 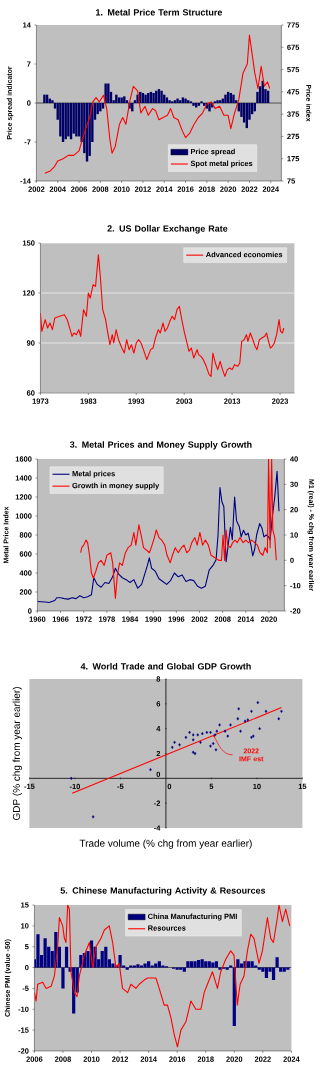 What do you see at coordinates (17, 753) in the screenshot?
I see `y-axis-title: GDP (% chg from year earlier)` at bounding box center [17, 753].